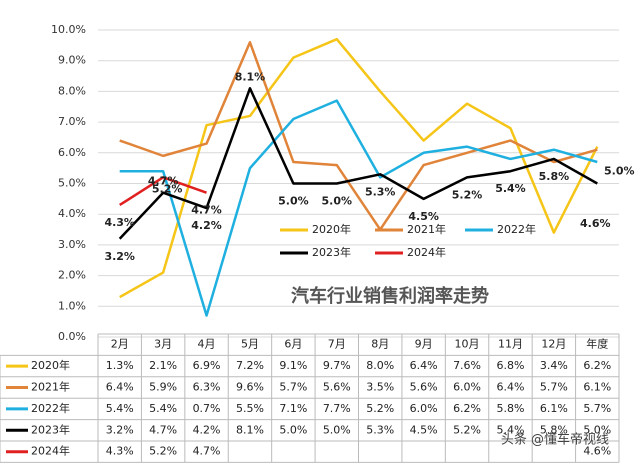 The image size is (640, 463). I want to click on legend-label: 2023年, so click(331, 252).